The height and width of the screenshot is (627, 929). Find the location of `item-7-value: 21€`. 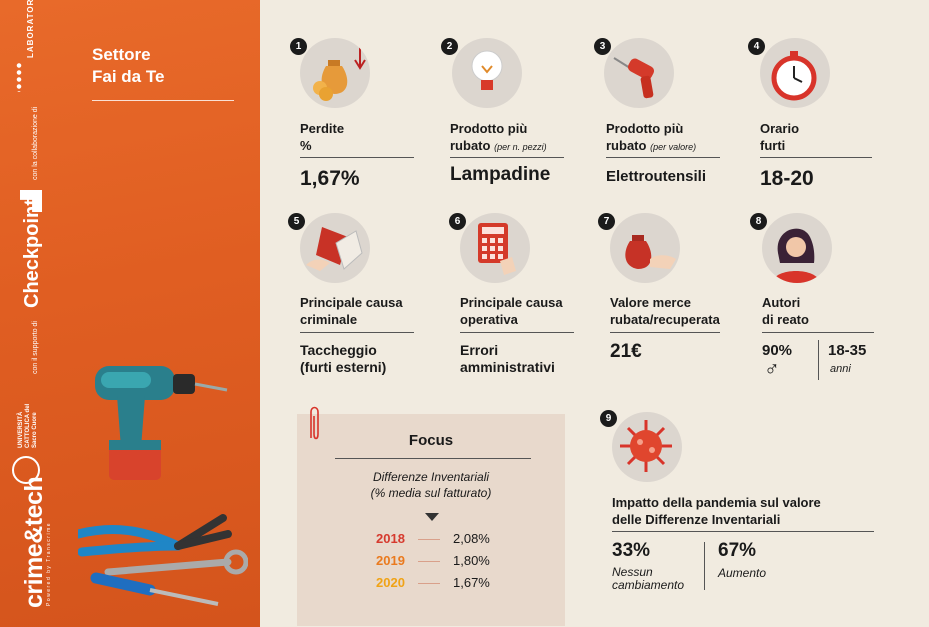

item-7-value: 21€ is located at coordinates (626, 351).